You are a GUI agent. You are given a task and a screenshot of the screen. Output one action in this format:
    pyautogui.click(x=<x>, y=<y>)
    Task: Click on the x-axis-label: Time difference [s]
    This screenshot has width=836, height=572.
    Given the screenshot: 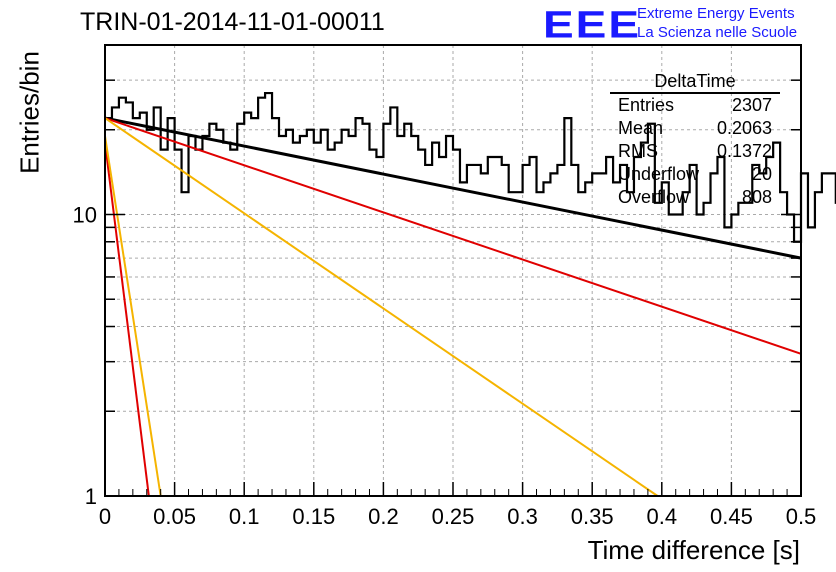 What is the action you would take?
    pyautogui.click(x=693, y=550)
    